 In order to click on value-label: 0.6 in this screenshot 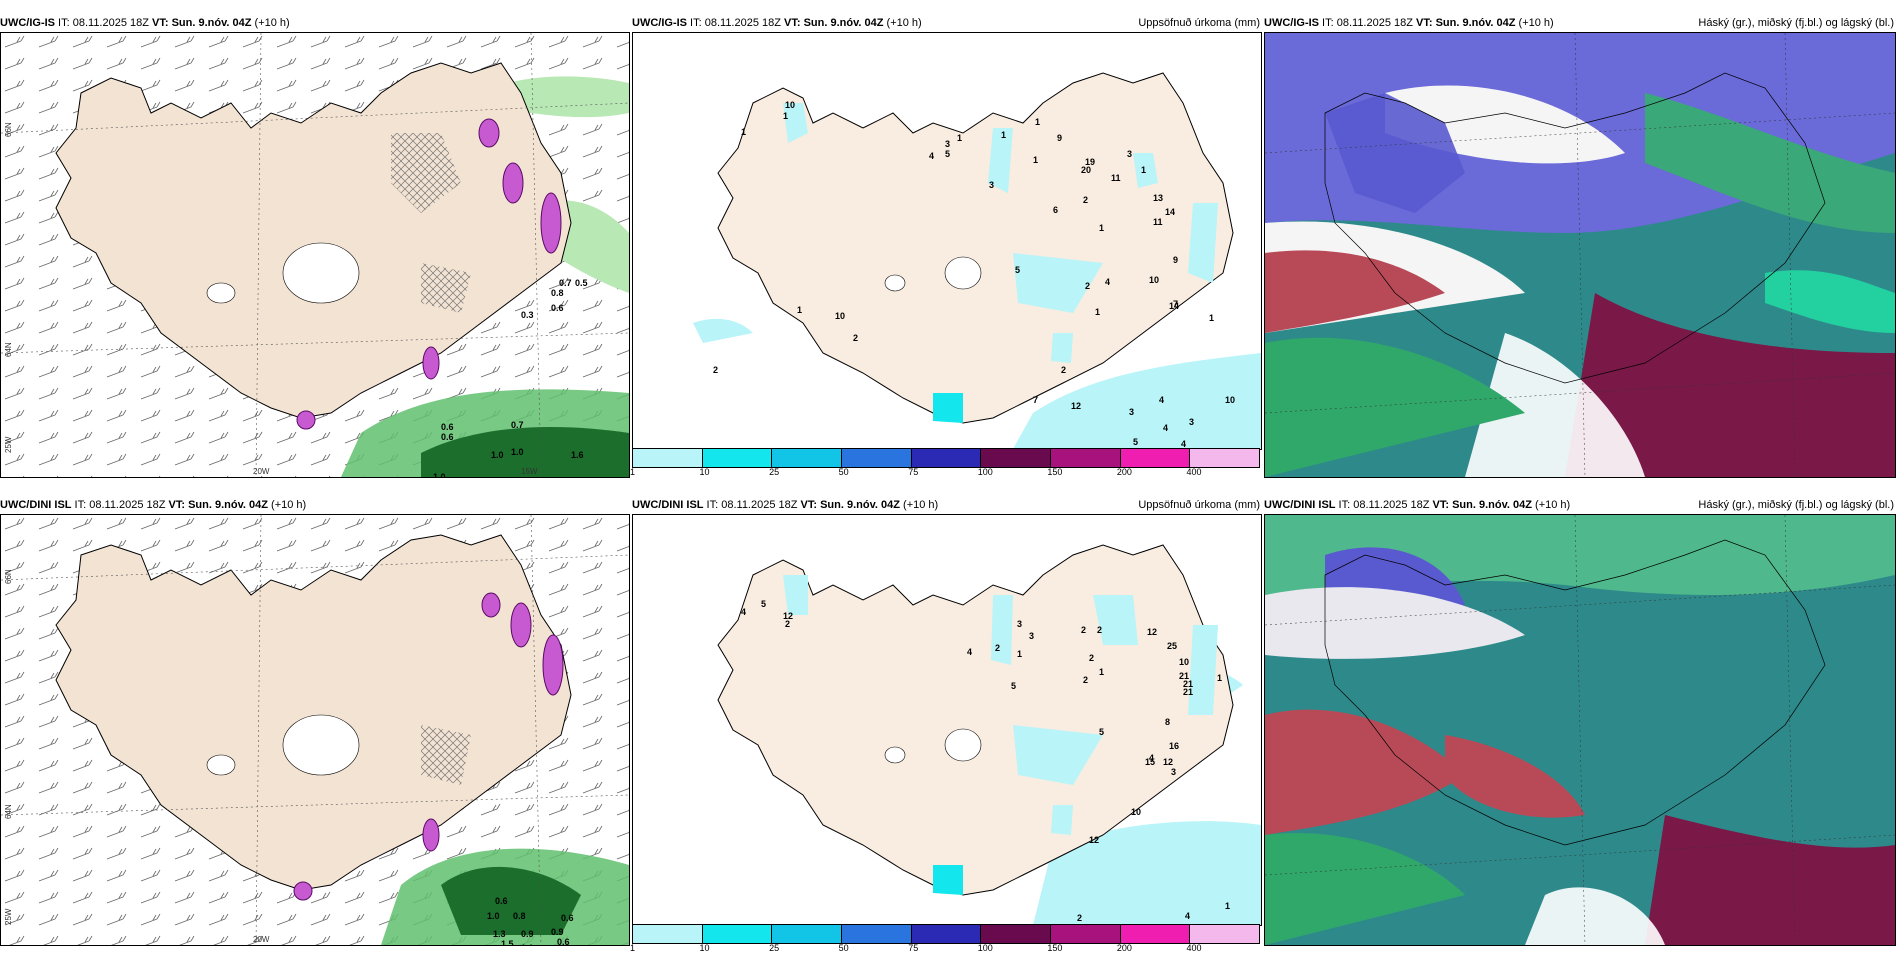, I will do `click(501, 901)`.